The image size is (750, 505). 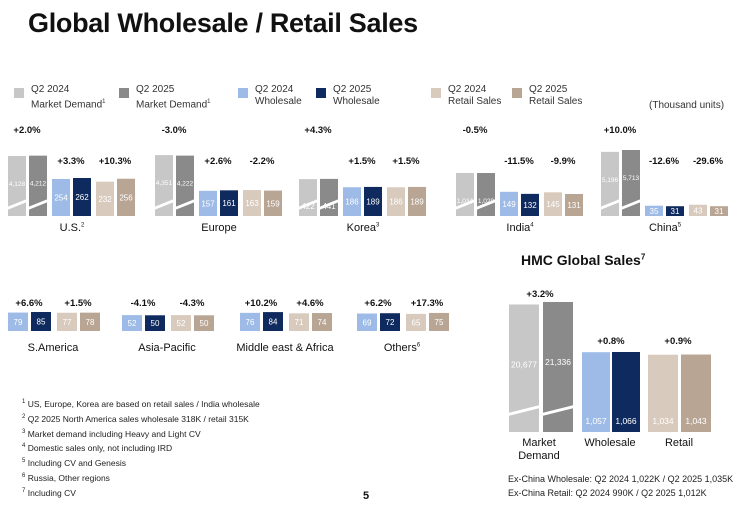 I want to click on legend-sup: 1, so click(x=104, y=102).